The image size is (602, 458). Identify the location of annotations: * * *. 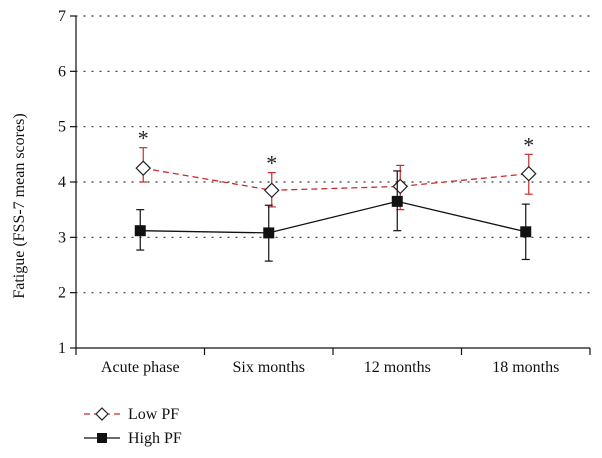
(336, 151).